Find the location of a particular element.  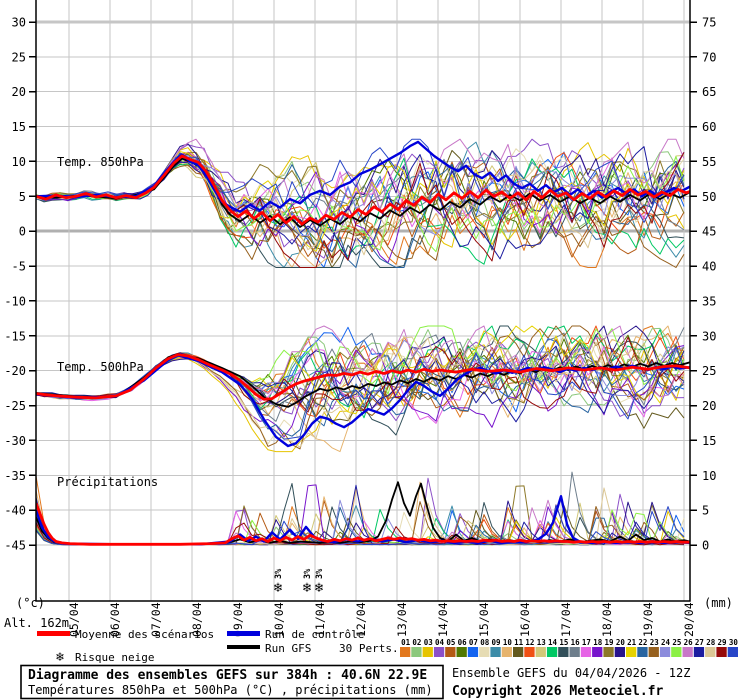

pert-number-label: 06 is located at coordinates (463, 642).